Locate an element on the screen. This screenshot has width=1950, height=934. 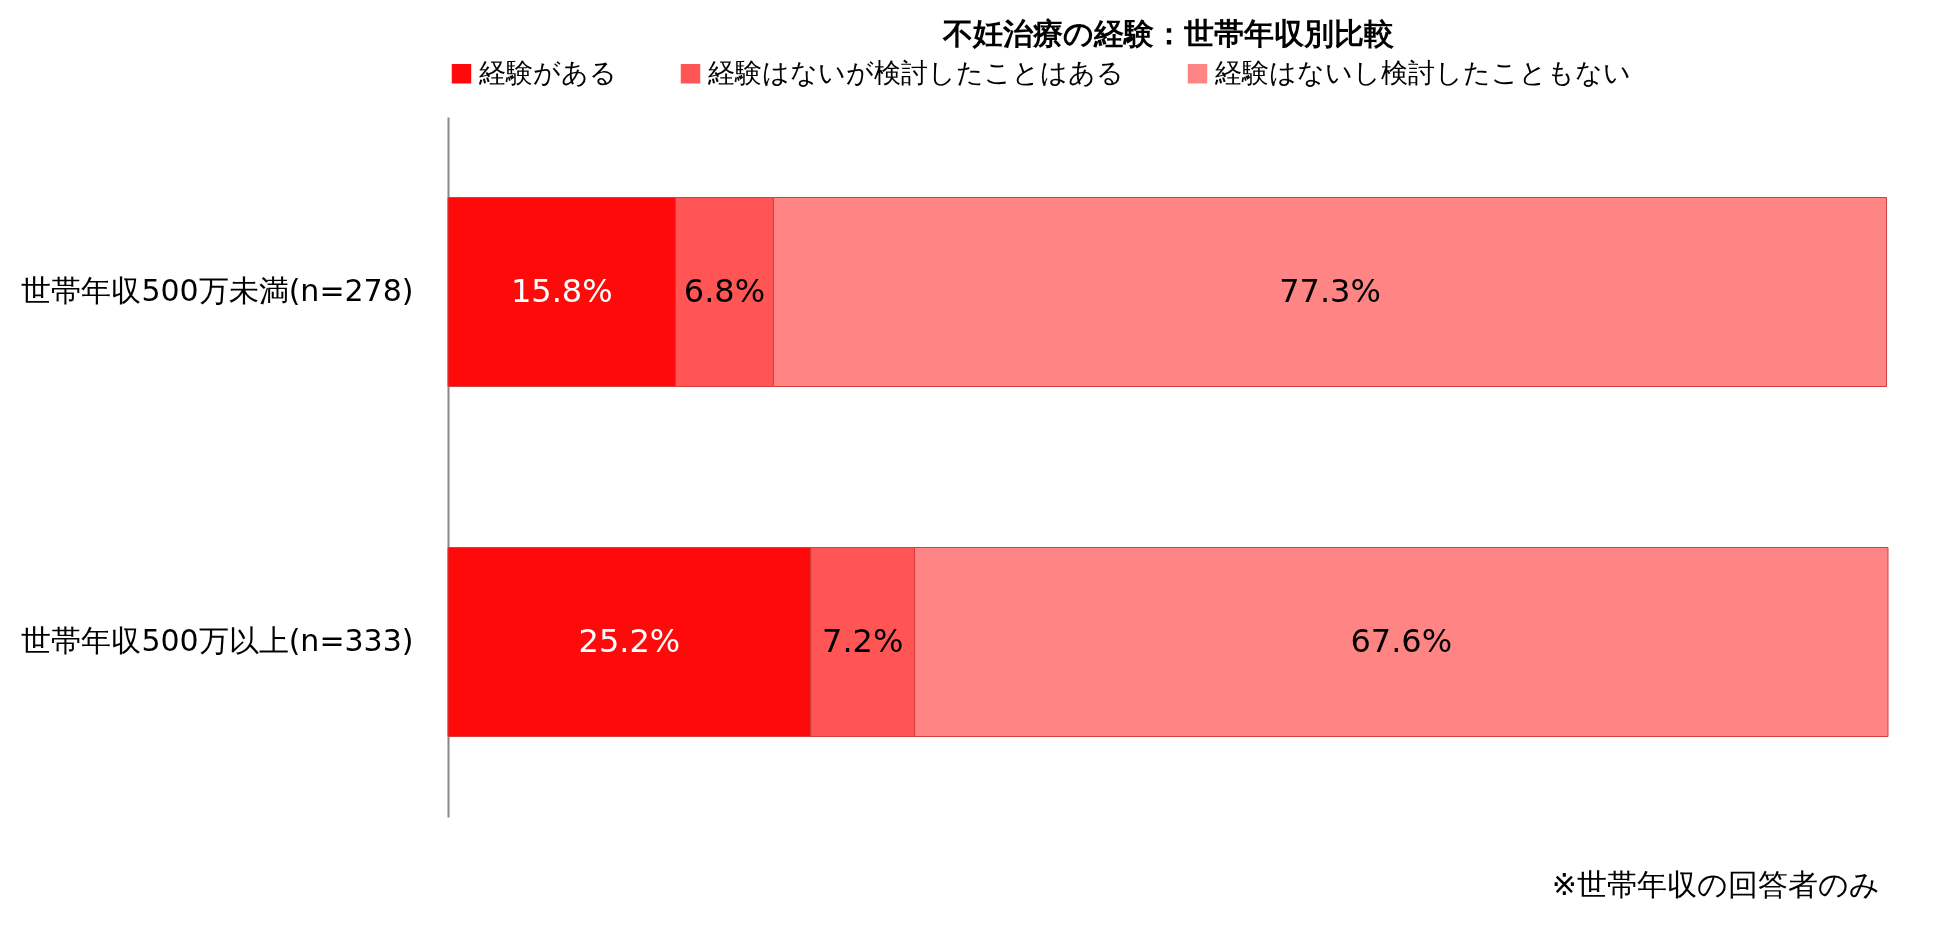
y-tick-label: 世帯年収500万未満(n=278) is located at coordinates (217, 290).